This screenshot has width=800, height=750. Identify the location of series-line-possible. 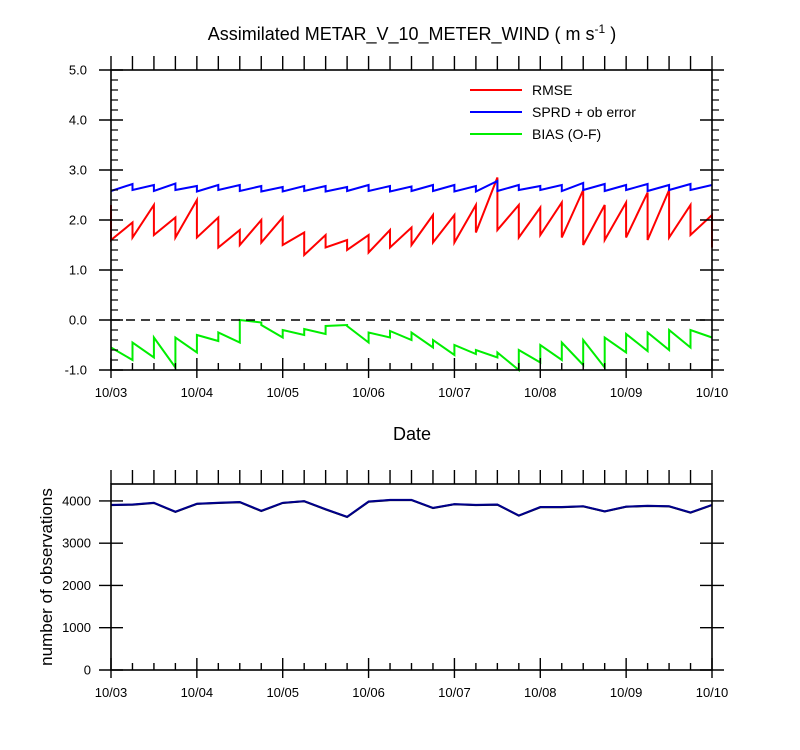
(411, 508).